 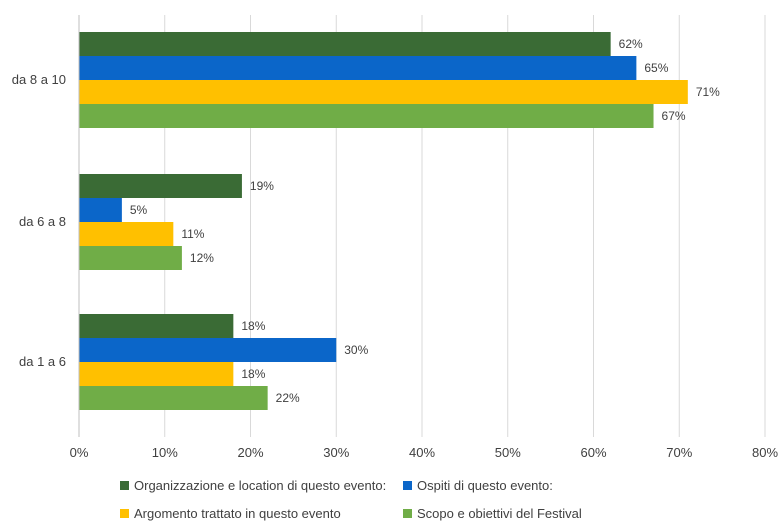 What do you see at coordinates (42, 361) in the screenshot?
I see `category-label: da 1 a 6` at bounding box center [42, 361].